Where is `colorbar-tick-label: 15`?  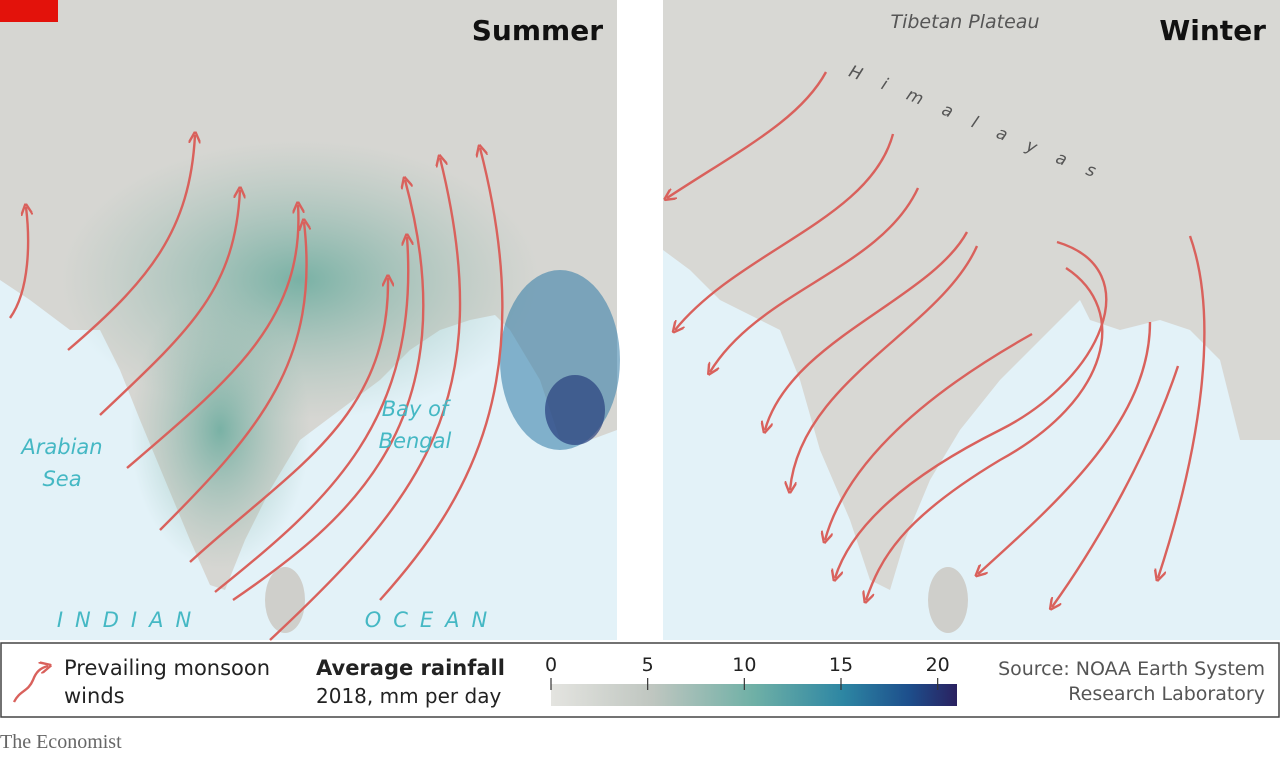
colorbar-tick-label: 15 is located at coordinates (841, 665).